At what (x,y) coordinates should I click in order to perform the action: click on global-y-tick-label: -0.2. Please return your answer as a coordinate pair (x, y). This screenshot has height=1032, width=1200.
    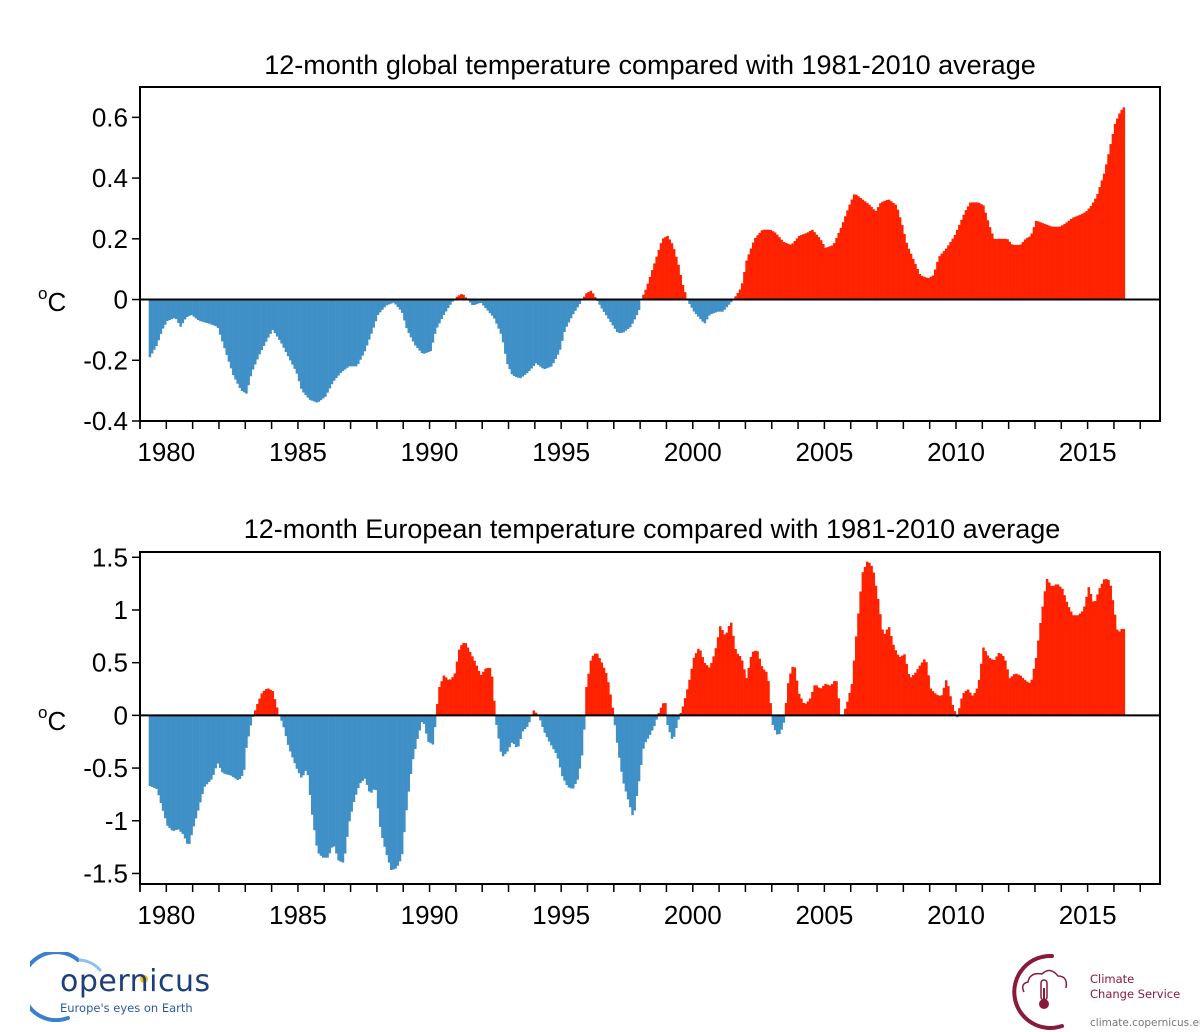
    Looking at the image, I should click on (105, 360).